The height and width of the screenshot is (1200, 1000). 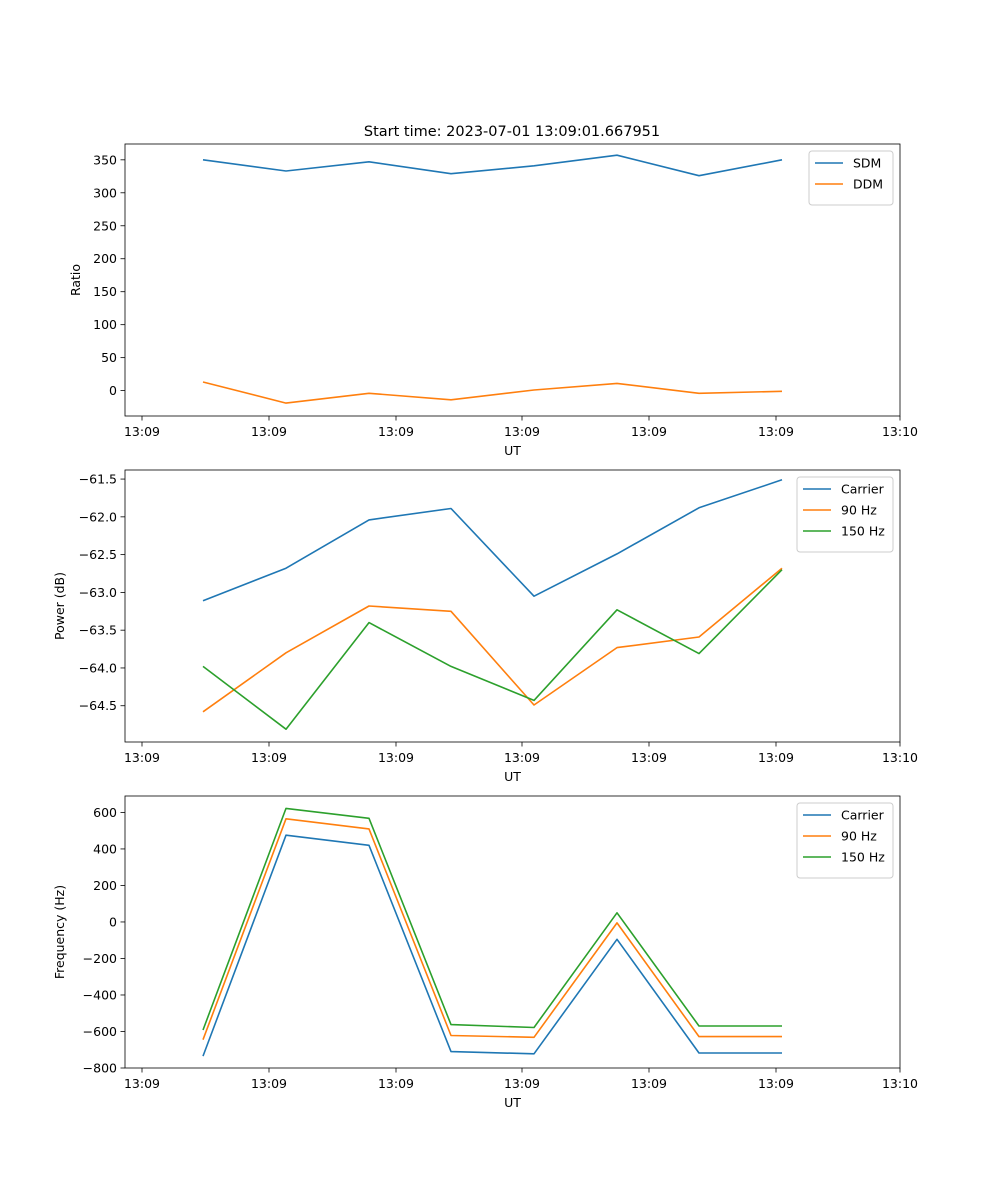 What do you see at coordinates (98, 592) in the screenshot?
I see `y-tick-label: −63.0` at bounding box center [98, 592].